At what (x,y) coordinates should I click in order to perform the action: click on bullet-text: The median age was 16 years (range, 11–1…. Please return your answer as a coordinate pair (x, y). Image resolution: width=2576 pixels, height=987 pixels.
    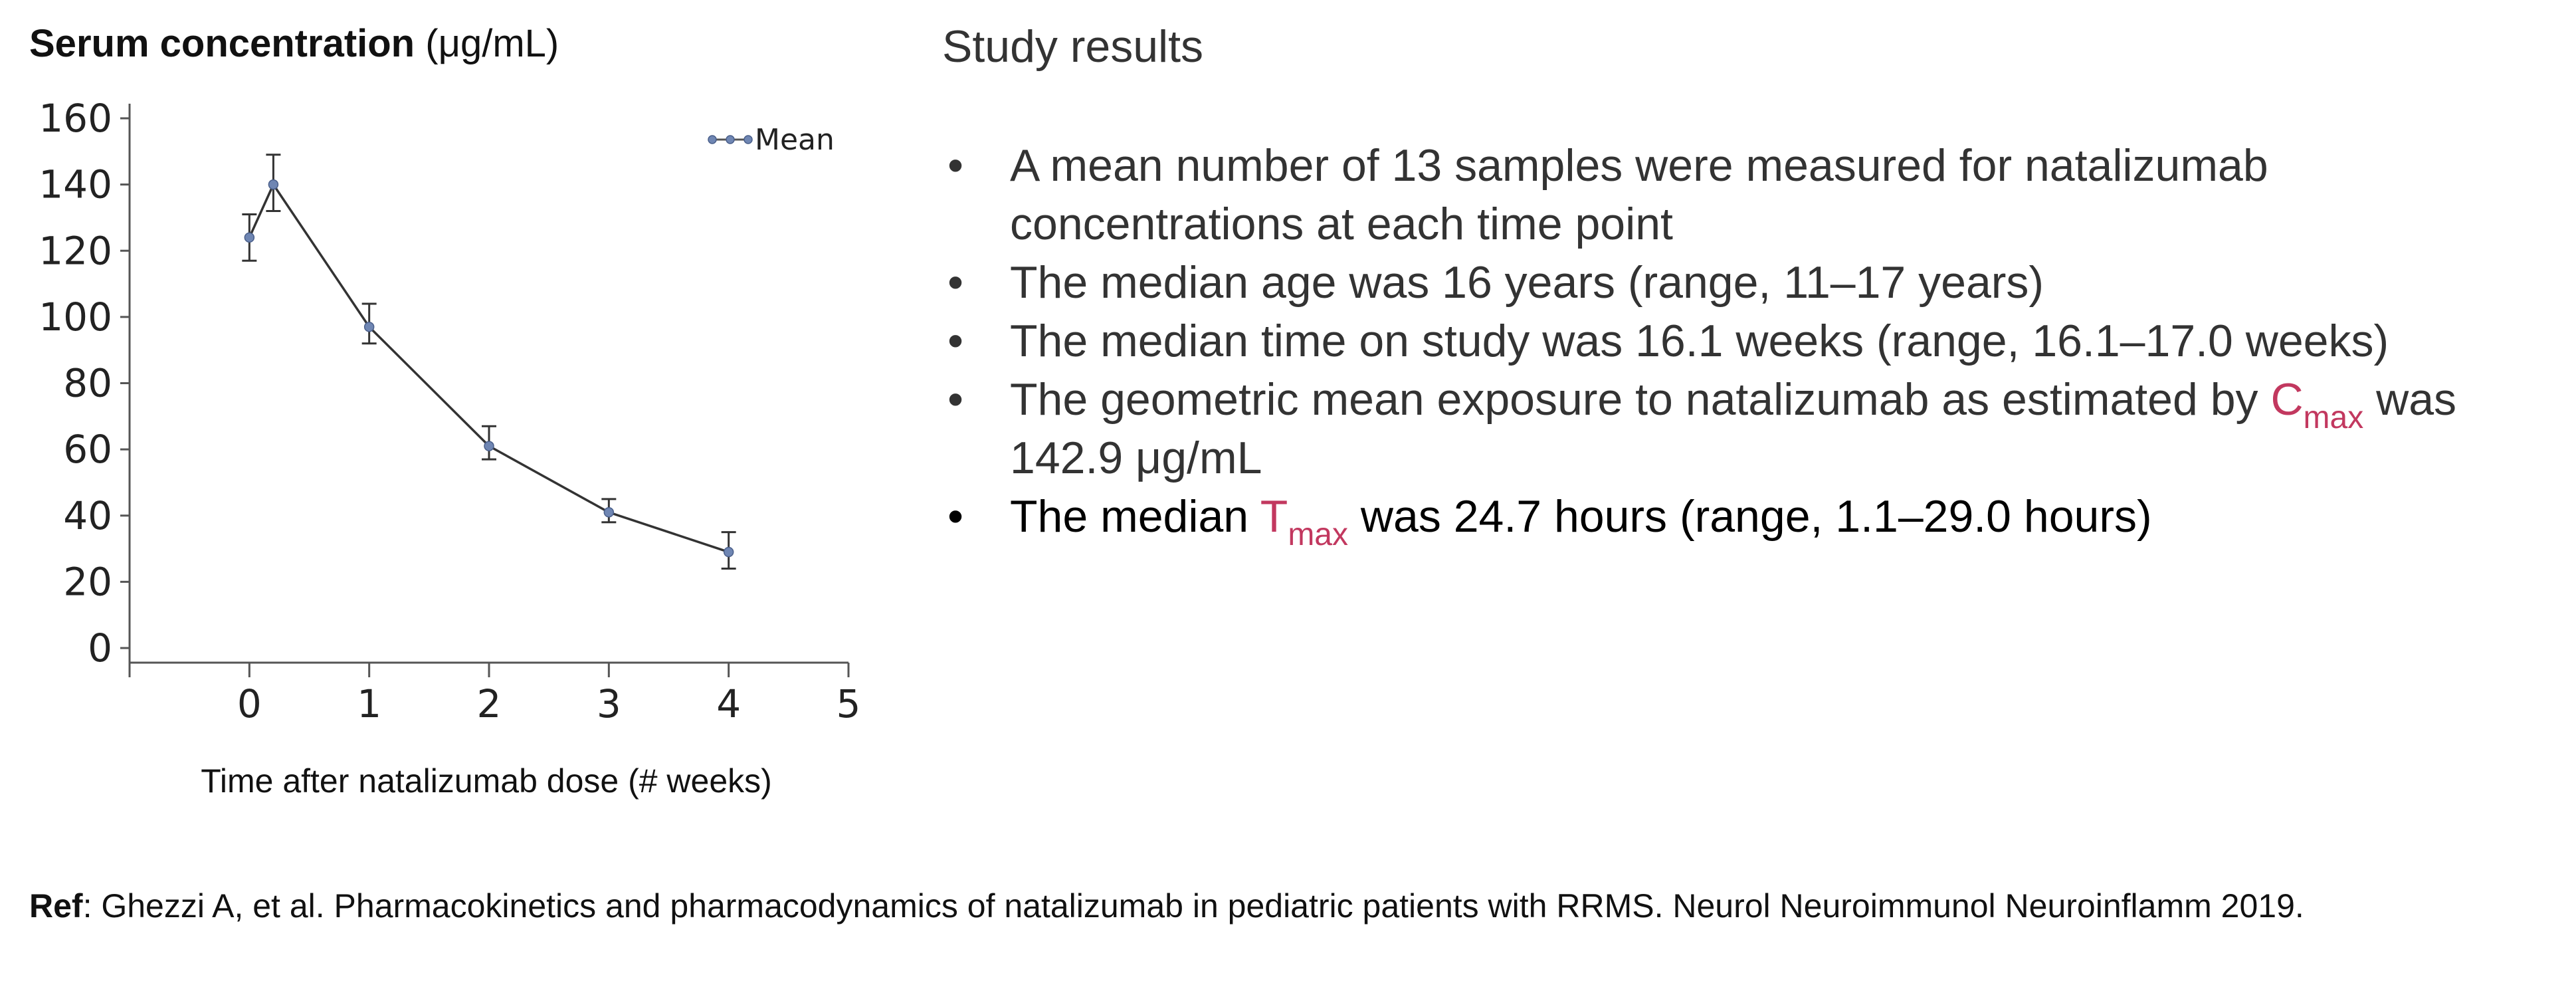
    Looking at the image, I should click on (1527, 282).